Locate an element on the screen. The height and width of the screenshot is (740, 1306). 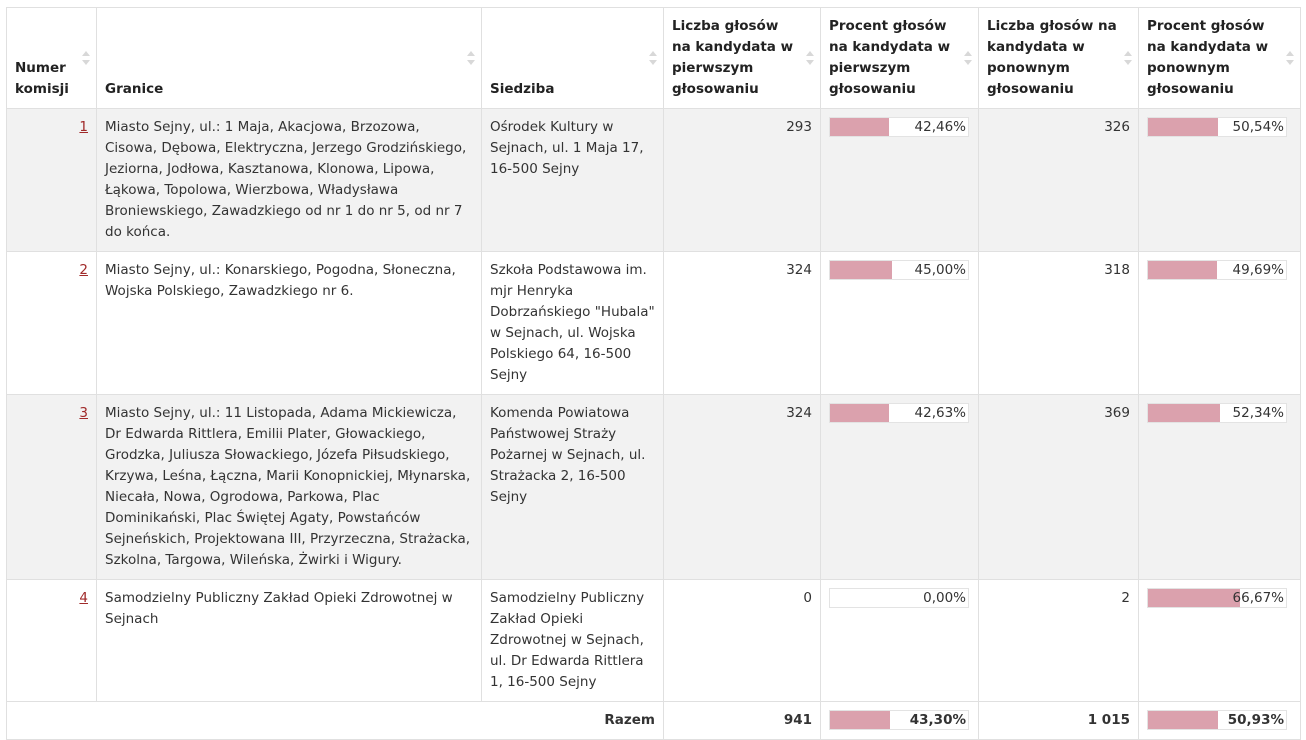
procent-pierwsze-cell: 42,63% is located at coordinates (899, 487).